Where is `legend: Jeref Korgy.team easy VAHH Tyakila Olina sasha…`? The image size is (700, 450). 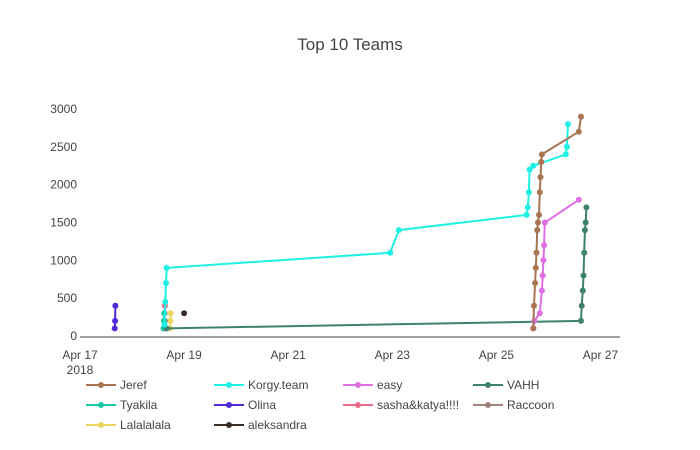
legend: Jeref Korgy.team easy VAHH Tyakila Olina sasha… is located at coordinates (320, 405).